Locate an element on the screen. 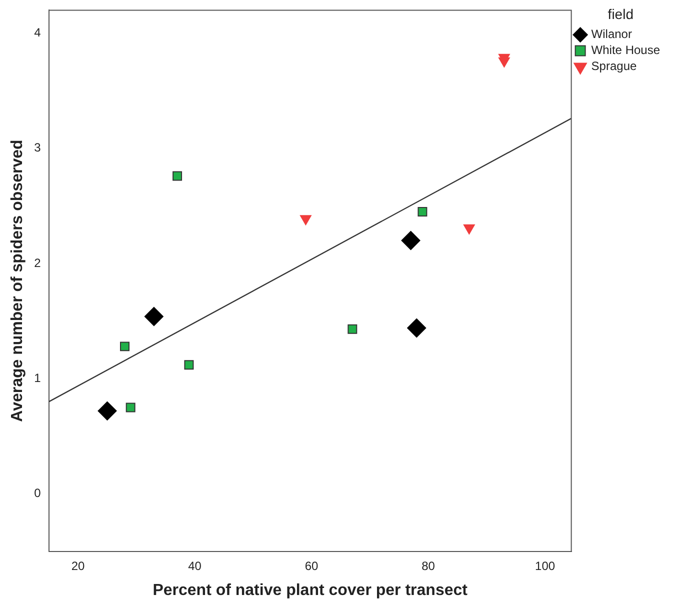 Image resolution: width=674 pixels, height=608 pixels. y-axis-title: Average number of spiders observed is located at coordinates (17, 281).